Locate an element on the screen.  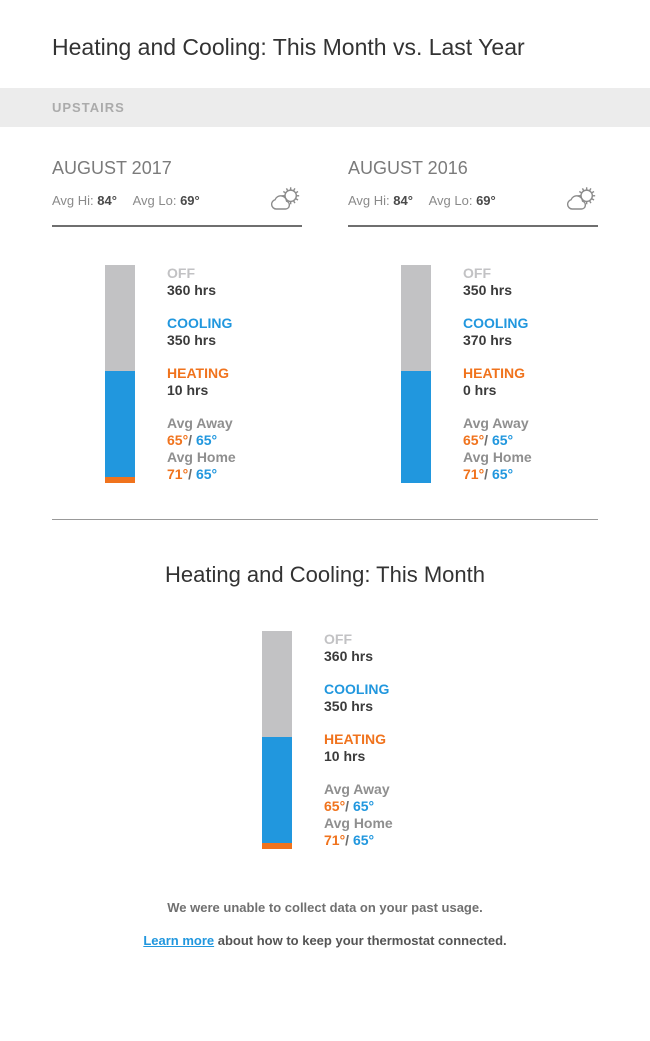
cooling-hours: 370 hrs is located at coordinates (488, 340).